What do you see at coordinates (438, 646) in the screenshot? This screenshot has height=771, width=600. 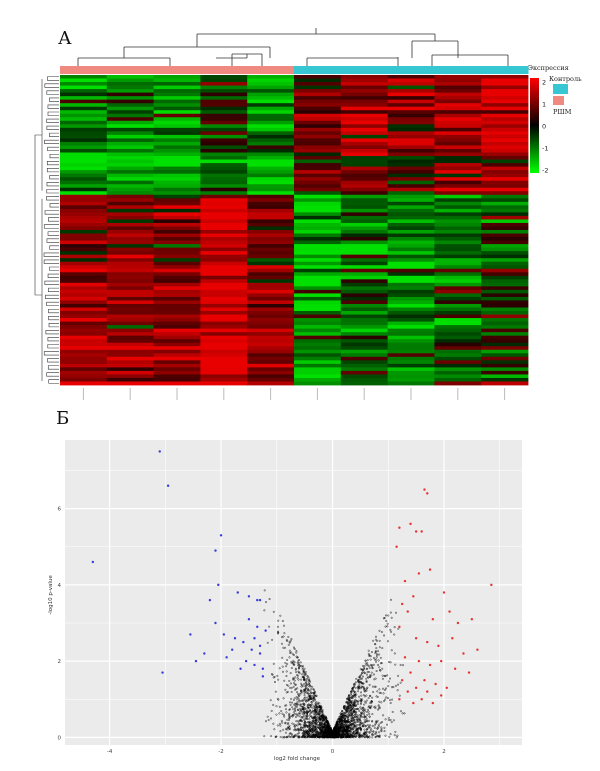 I see `point-up` at bounding box center [438, 646].